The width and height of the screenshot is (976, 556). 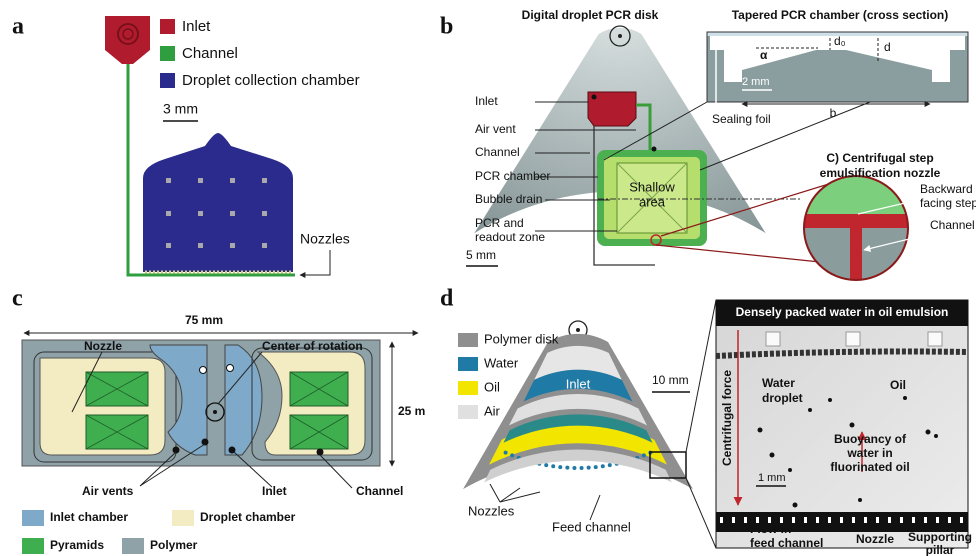 What do you see at coordinates (887, 47) in the screenshot?
I see `label: d` at bounding box center [887, 47].